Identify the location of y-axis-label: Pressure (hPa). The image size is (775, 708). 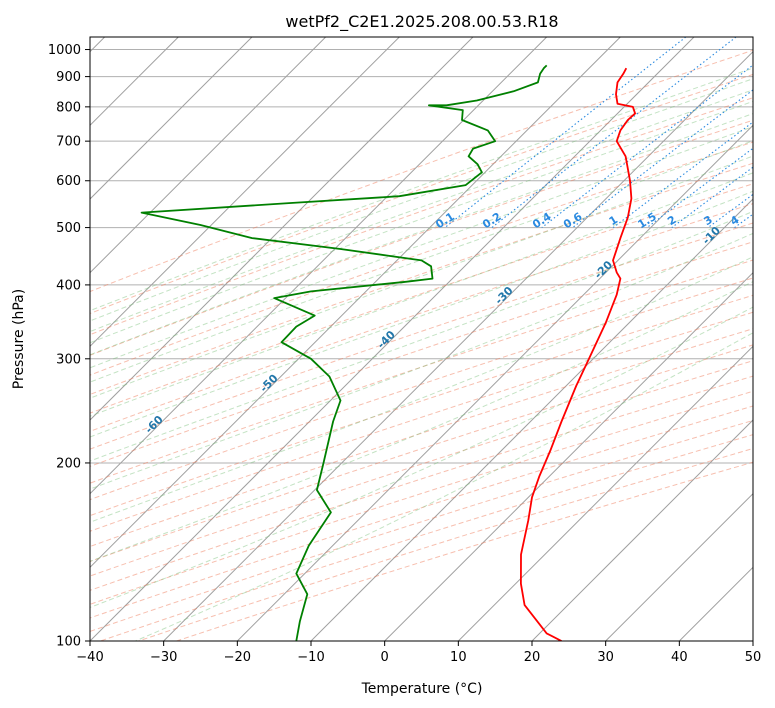
(19, 339).